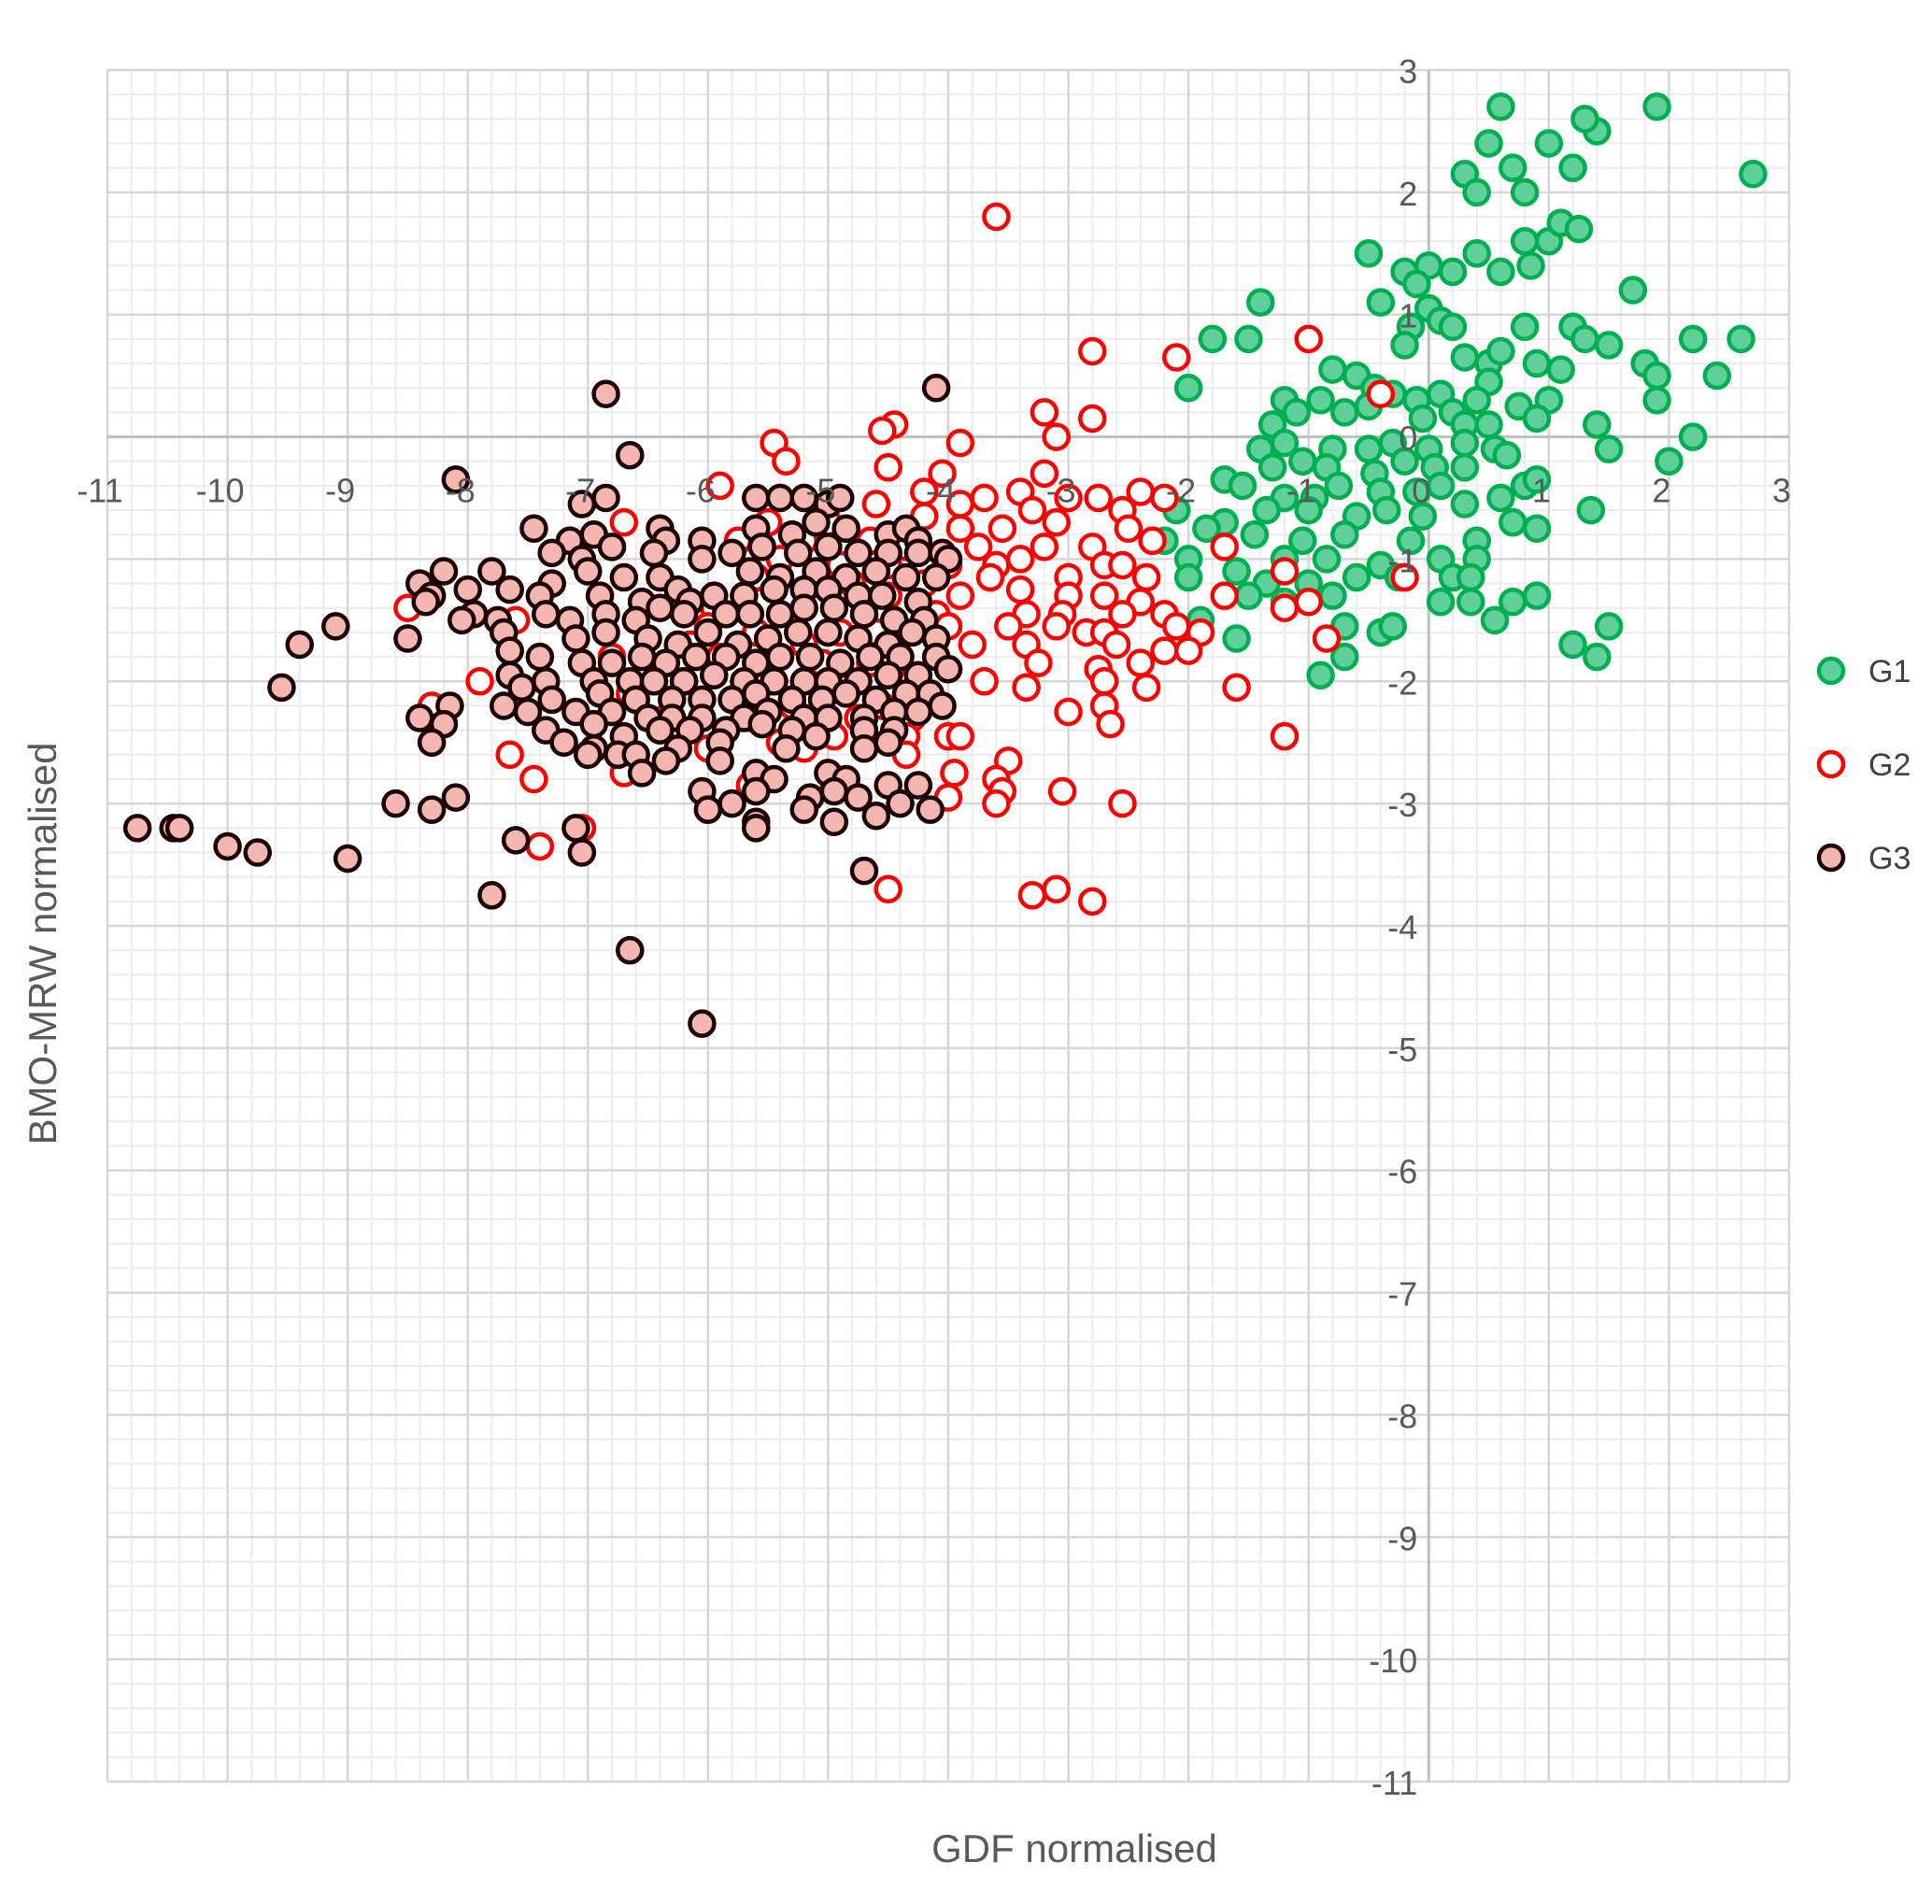  What do you see at coordinates (42, 944) in the screenshot?
I see `y-axis-title: BMO-MRW normalised` at bounding box center [42, 944].